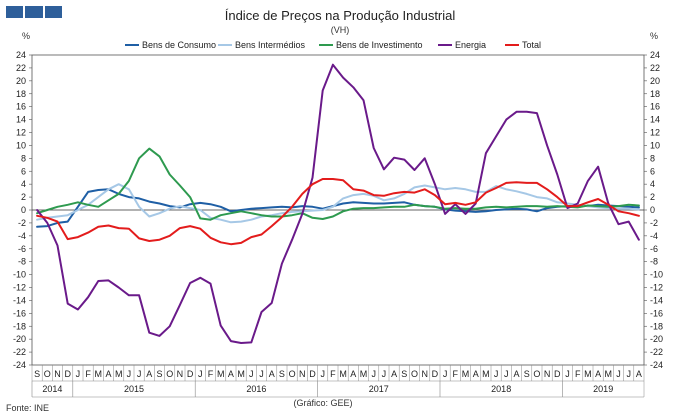 The width and height of the screenshot is (680, 418). I want to click on series-line-bens-de-consumo, so click(338, 208).